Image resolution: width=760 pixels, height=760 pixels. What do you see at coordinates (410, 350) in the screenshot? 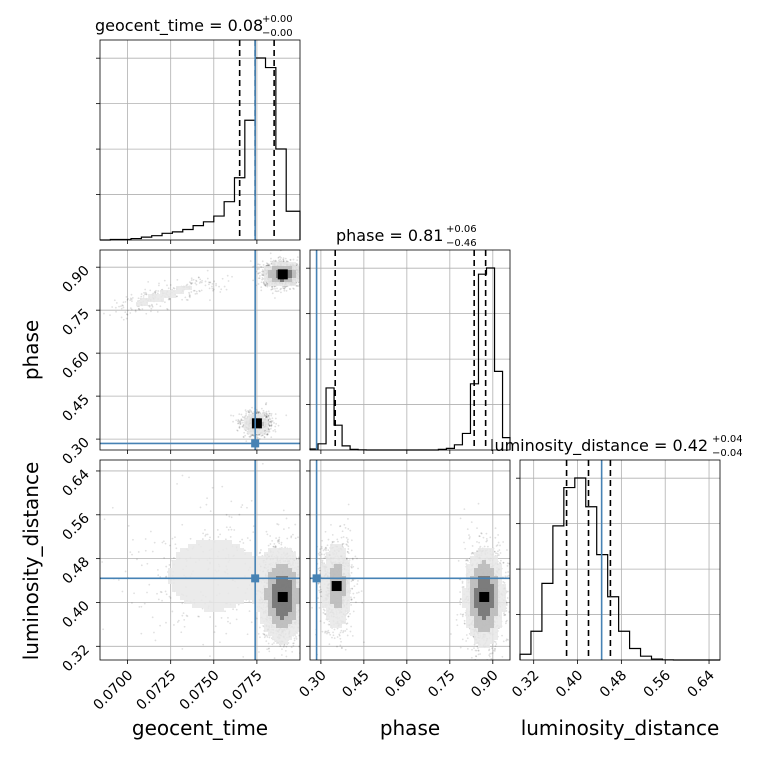
I see `hist-phase-frame` at bounding box center [410, 350].